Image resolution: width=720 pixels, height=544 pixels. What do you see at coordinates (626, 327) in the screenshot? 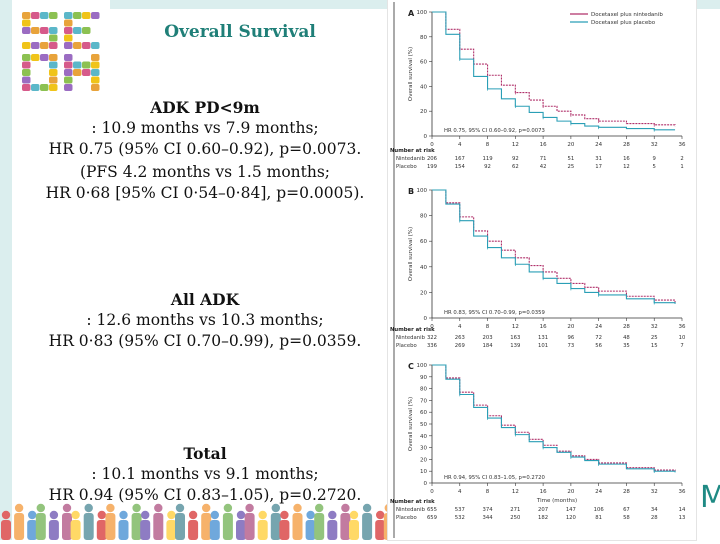
I see `x-tick-label: 28` at bounding box center [626, 327].